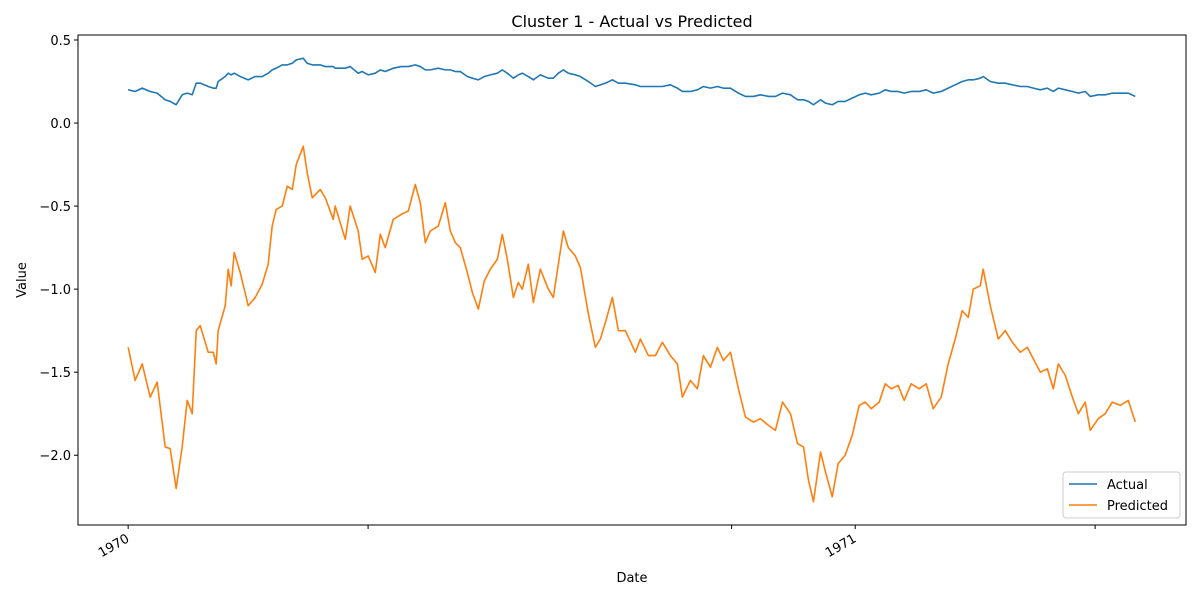 Image resolution: width=1200 pixels, height=600 pixels. Describe the element at coordinates (22, 280) in the screenshot. I see `y-axis-label: Value` at that location.